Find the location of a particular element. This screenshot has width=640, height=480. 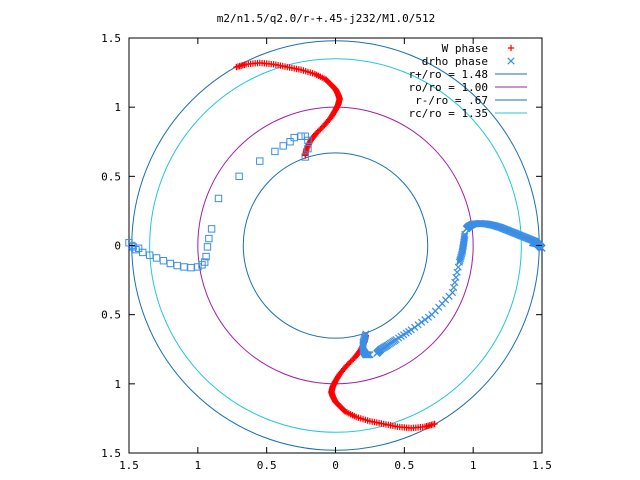

x-tick-label-5: 1 is located at coordinates (473, 465).